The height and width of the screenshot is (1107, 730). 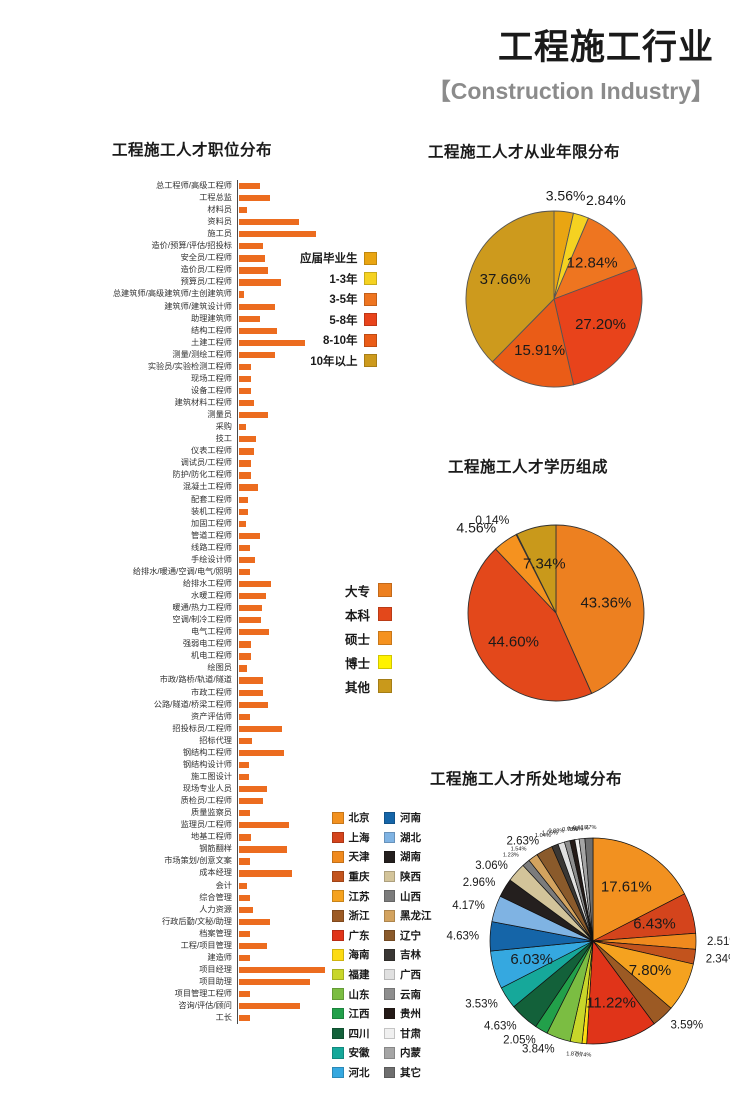 I want to click on bar-row: 工程总监, so click(x=165, y=198).